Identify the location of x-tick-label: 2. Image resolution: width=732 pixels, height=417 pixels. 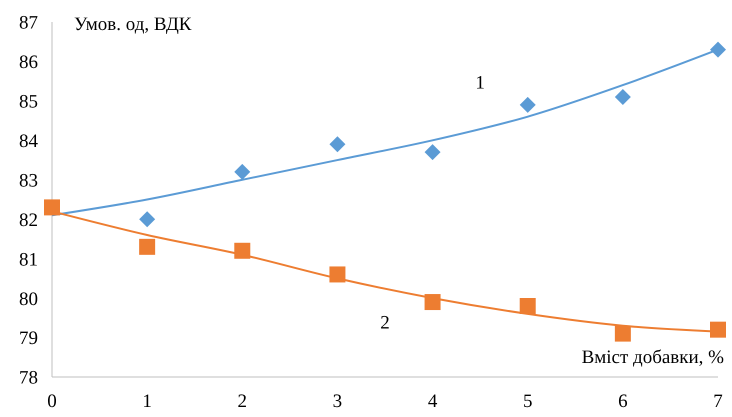
(243, 401).